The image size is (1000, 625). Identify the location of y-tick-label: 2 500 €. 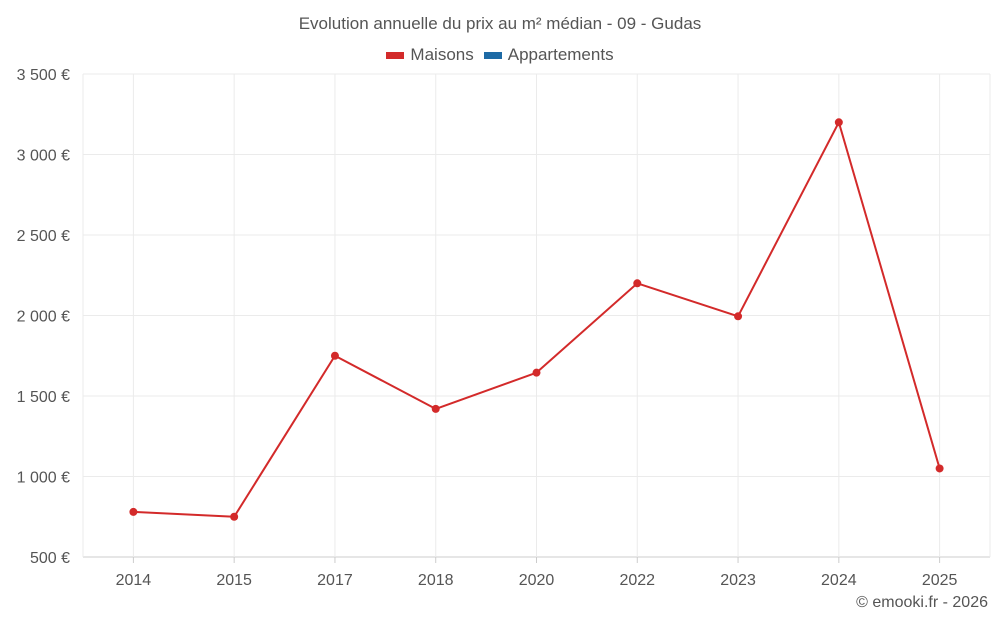
(43, 236).